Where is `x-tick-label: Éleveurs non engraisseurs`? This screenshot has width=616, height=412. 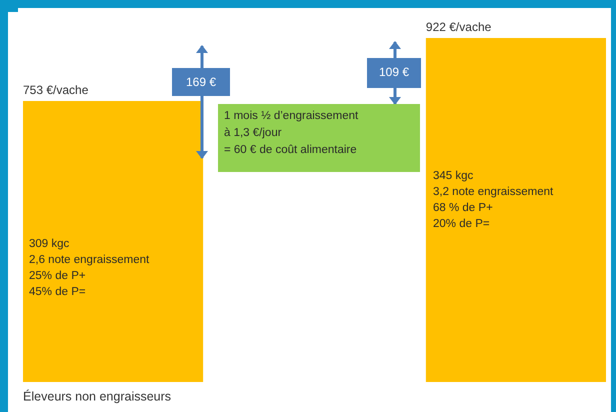 x-tick-label: Éleveurs non engraisseurs is located at coordinates (97, 397).